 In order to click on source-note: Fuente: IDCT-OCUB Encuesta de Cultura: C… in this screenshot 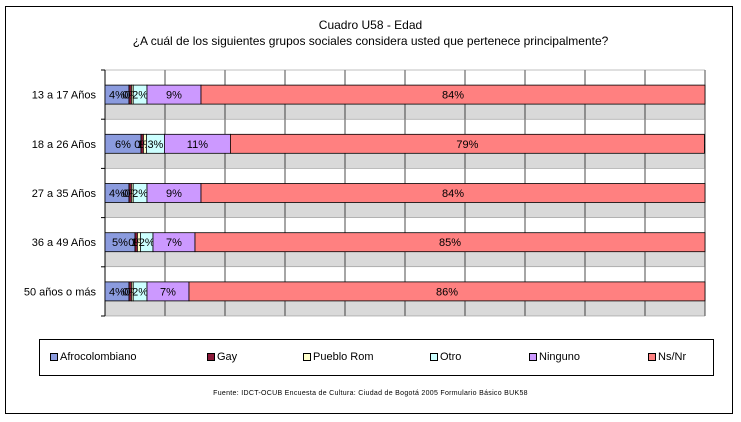, I will do `click(370, 393)`.